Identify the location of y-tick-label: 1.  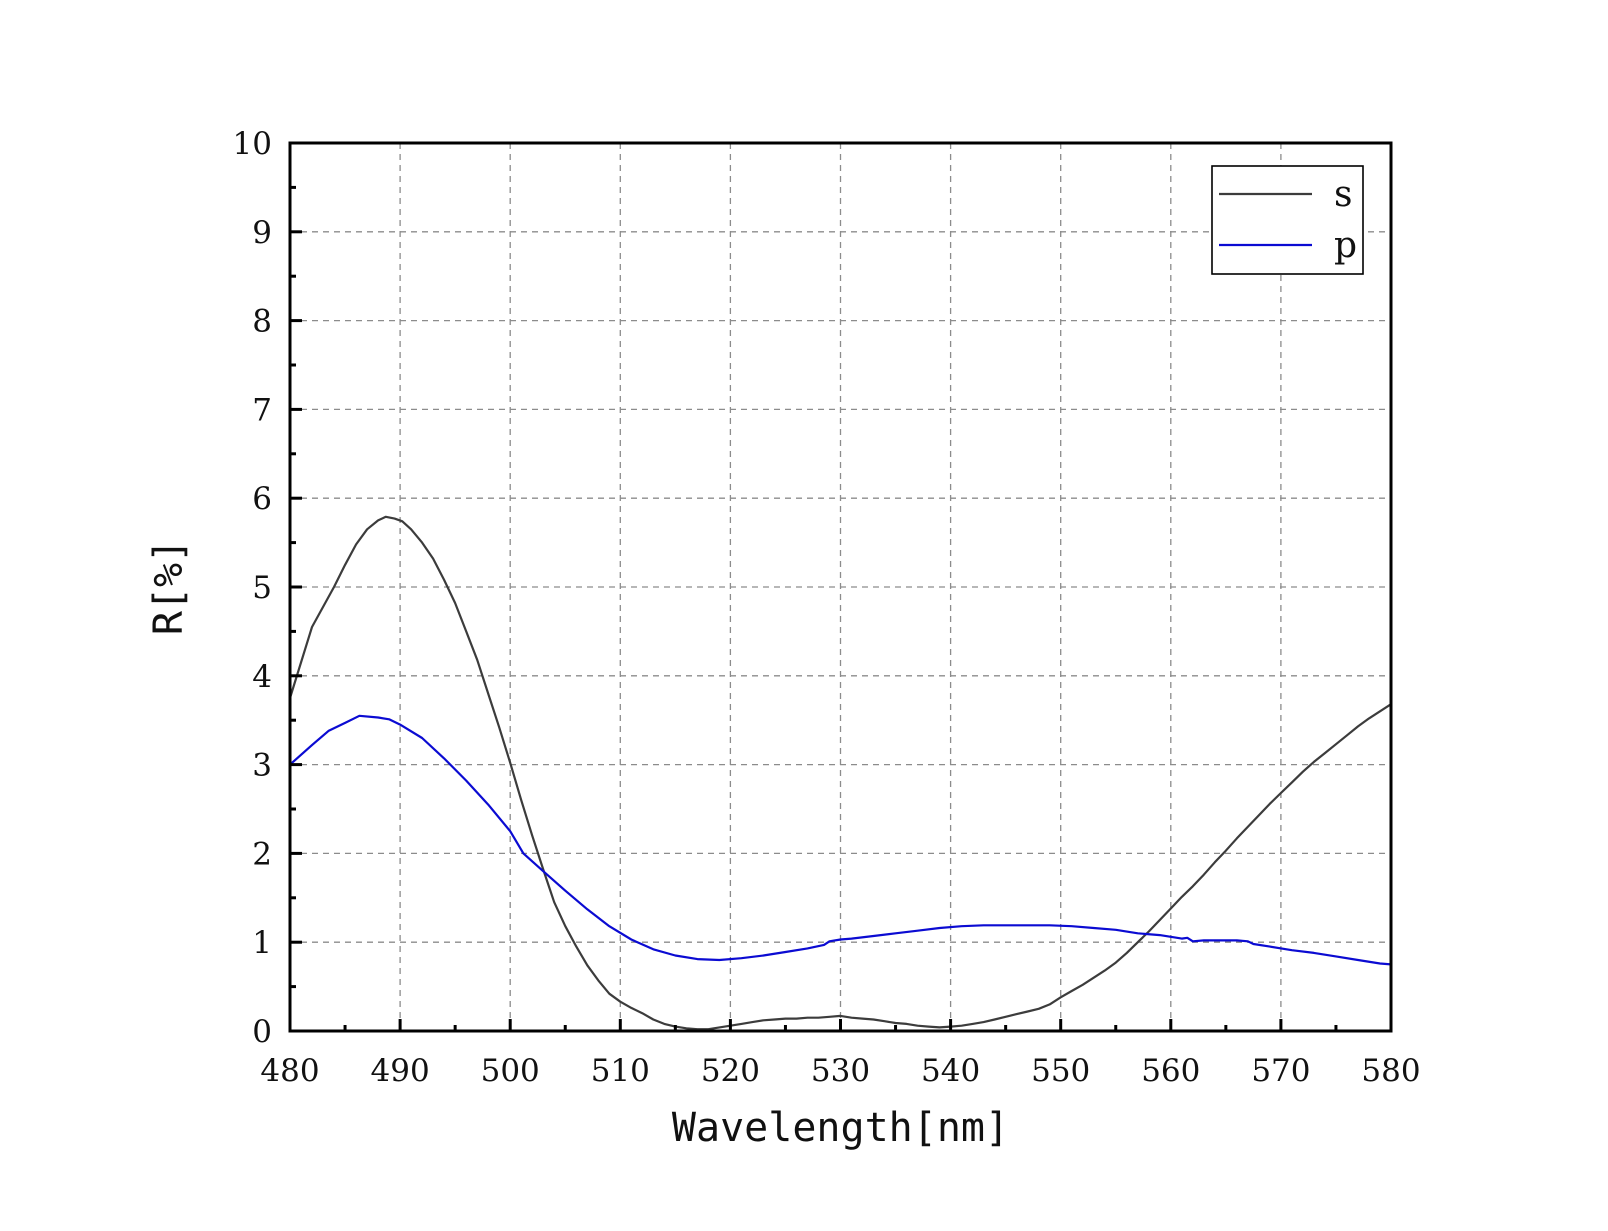
(262, 943).